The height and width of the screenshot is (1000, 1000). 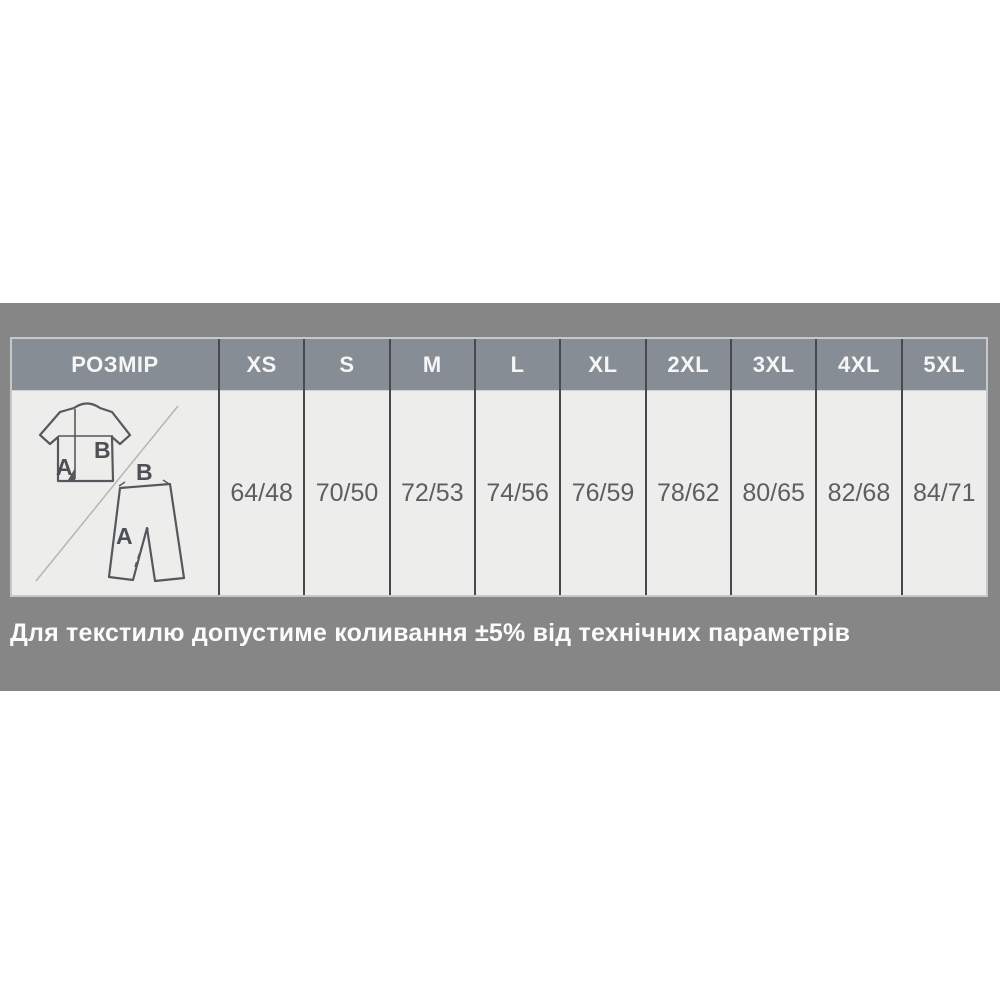 What do you see at coordinates (144, 472) in the screenshot?
I see `pants-waist-label: B` at bounding box center [144, 472].